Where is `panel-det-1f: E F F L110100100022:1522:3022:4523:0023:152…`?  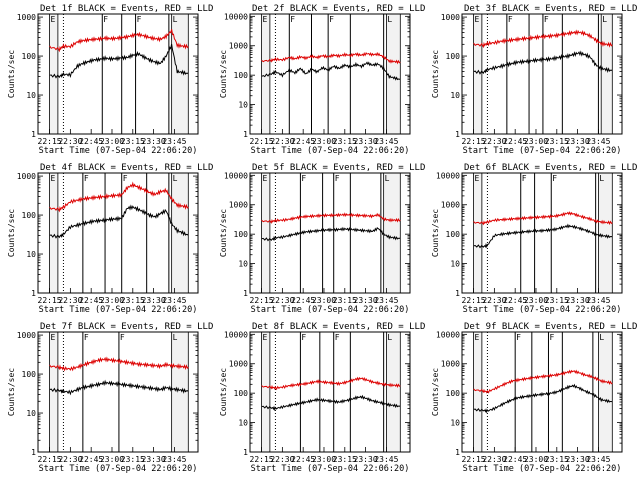 panel-det-1f: E F F L110100100022:1522:3022:4523:0023:152… is located at coordinates (110, 80).